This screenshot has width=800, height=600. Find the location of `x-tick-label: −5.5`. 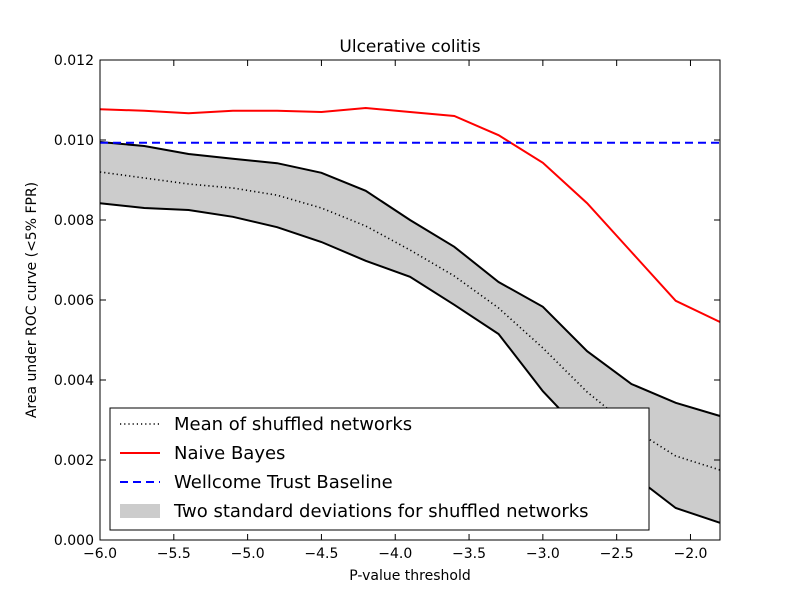

x-tick-label: −5.5 is located at coordinates (174, 554).